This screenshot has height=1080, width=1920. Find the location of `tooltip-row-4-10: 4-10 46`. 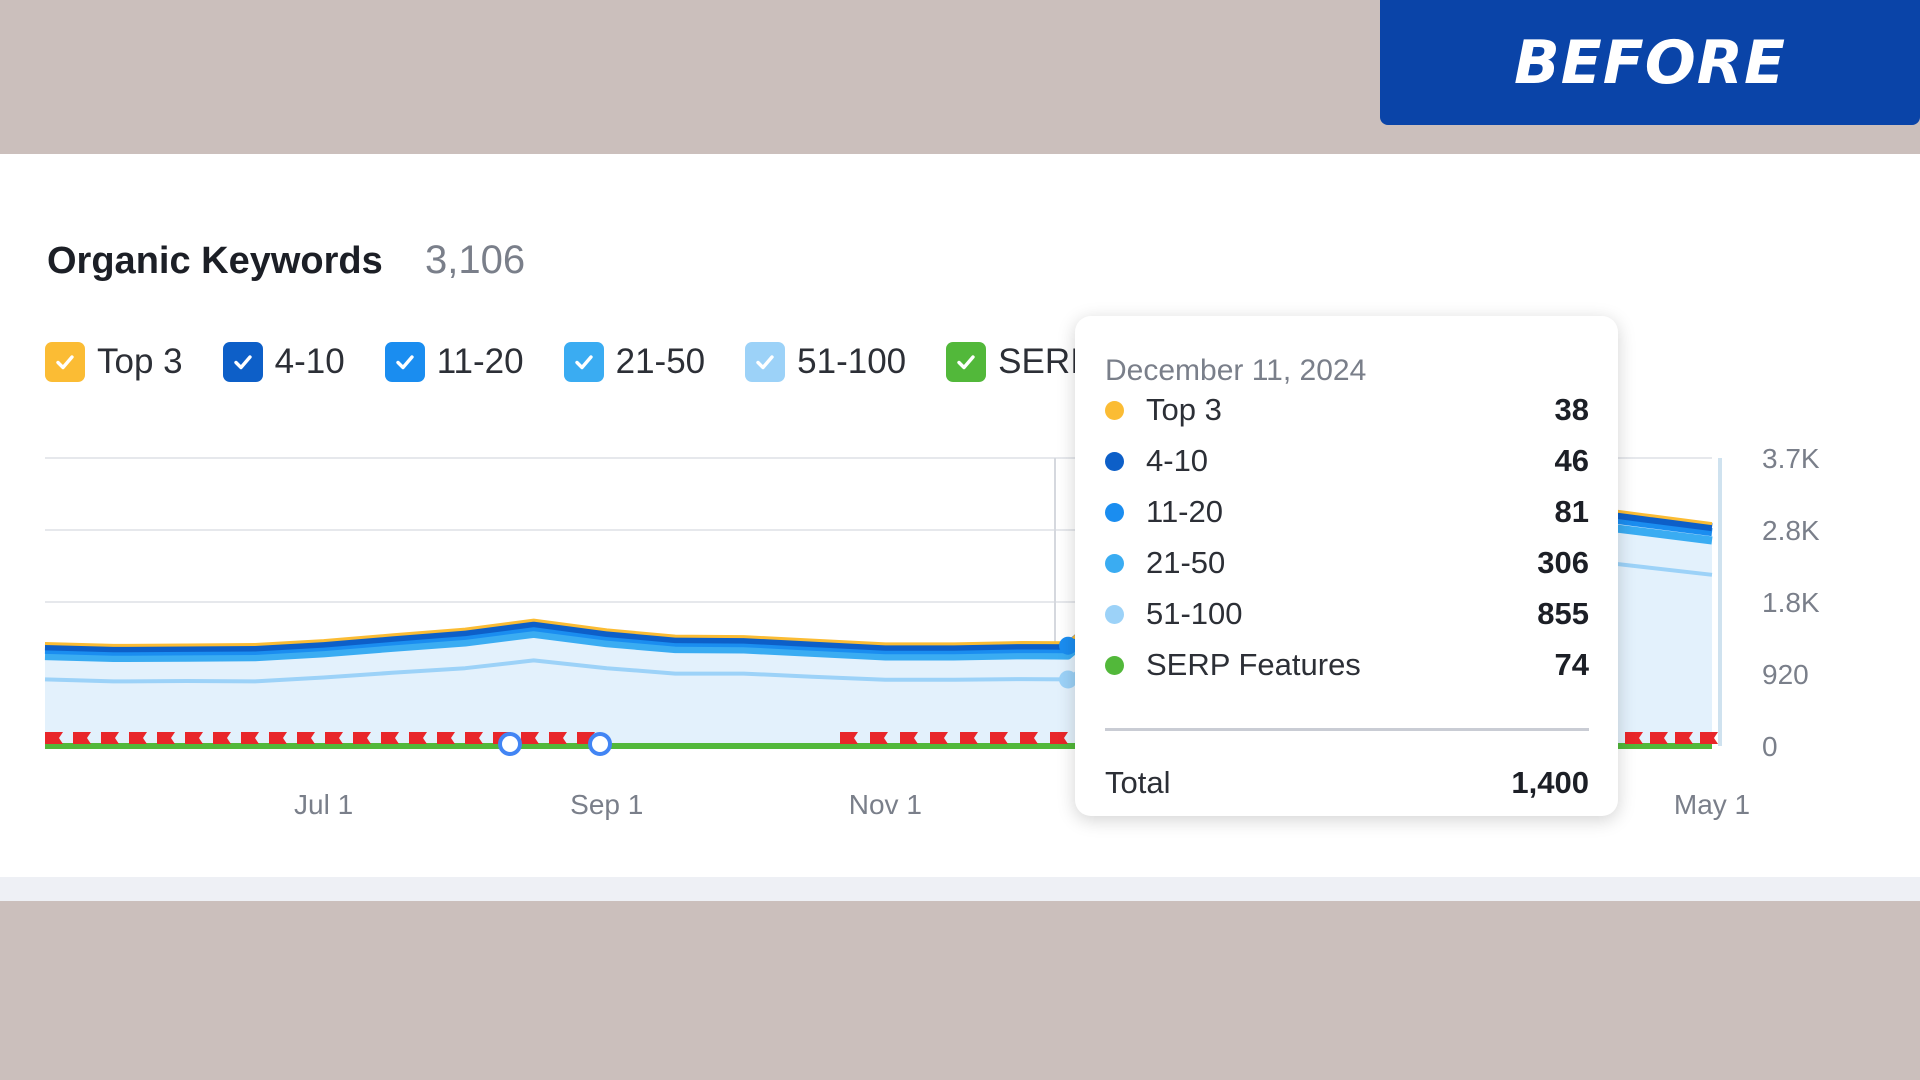

tooltip-row-4-10: 4-10 46 is located at coordinates (1347, 461).